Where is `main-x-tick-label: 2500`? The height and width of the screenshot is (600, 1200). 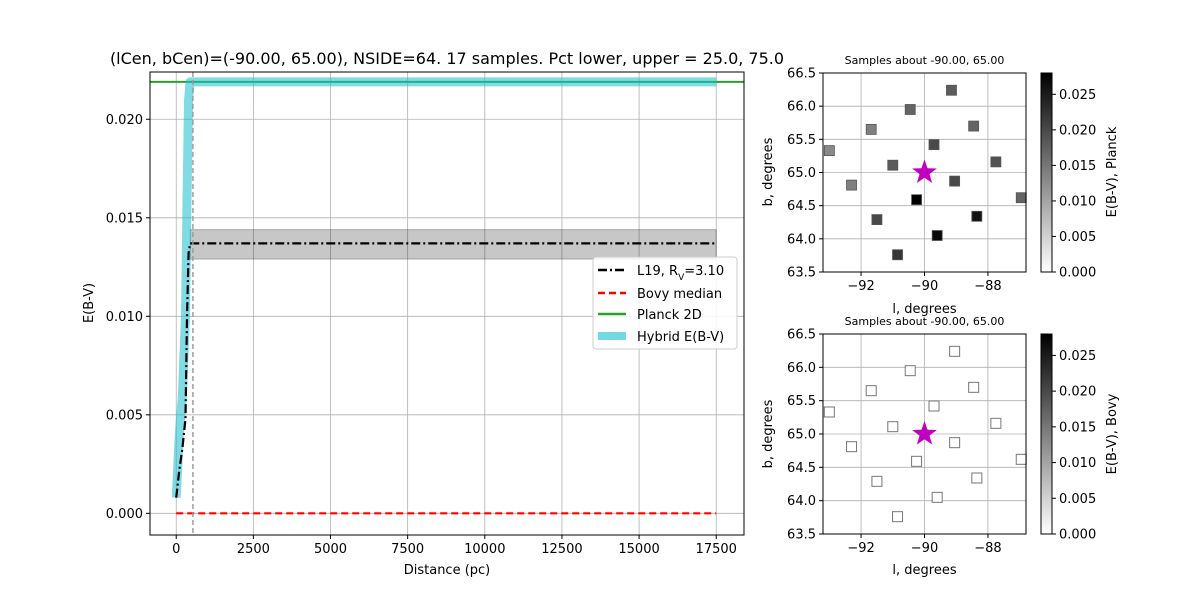 main-x-tick-label: 2500 is located at coordinates (253, 549).